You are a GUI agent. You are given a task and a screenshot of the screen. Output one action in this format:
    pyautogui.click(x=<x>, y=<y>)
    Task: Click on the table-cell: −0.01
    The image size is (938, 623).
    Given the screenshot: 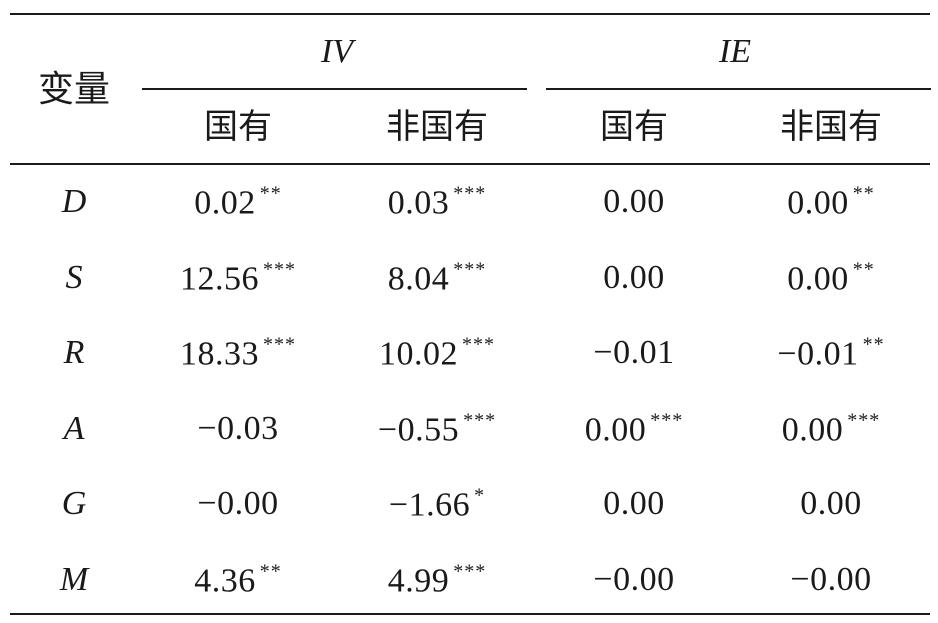 What is the action you would take?
    pyautogui.click(x=633, y=353)
    